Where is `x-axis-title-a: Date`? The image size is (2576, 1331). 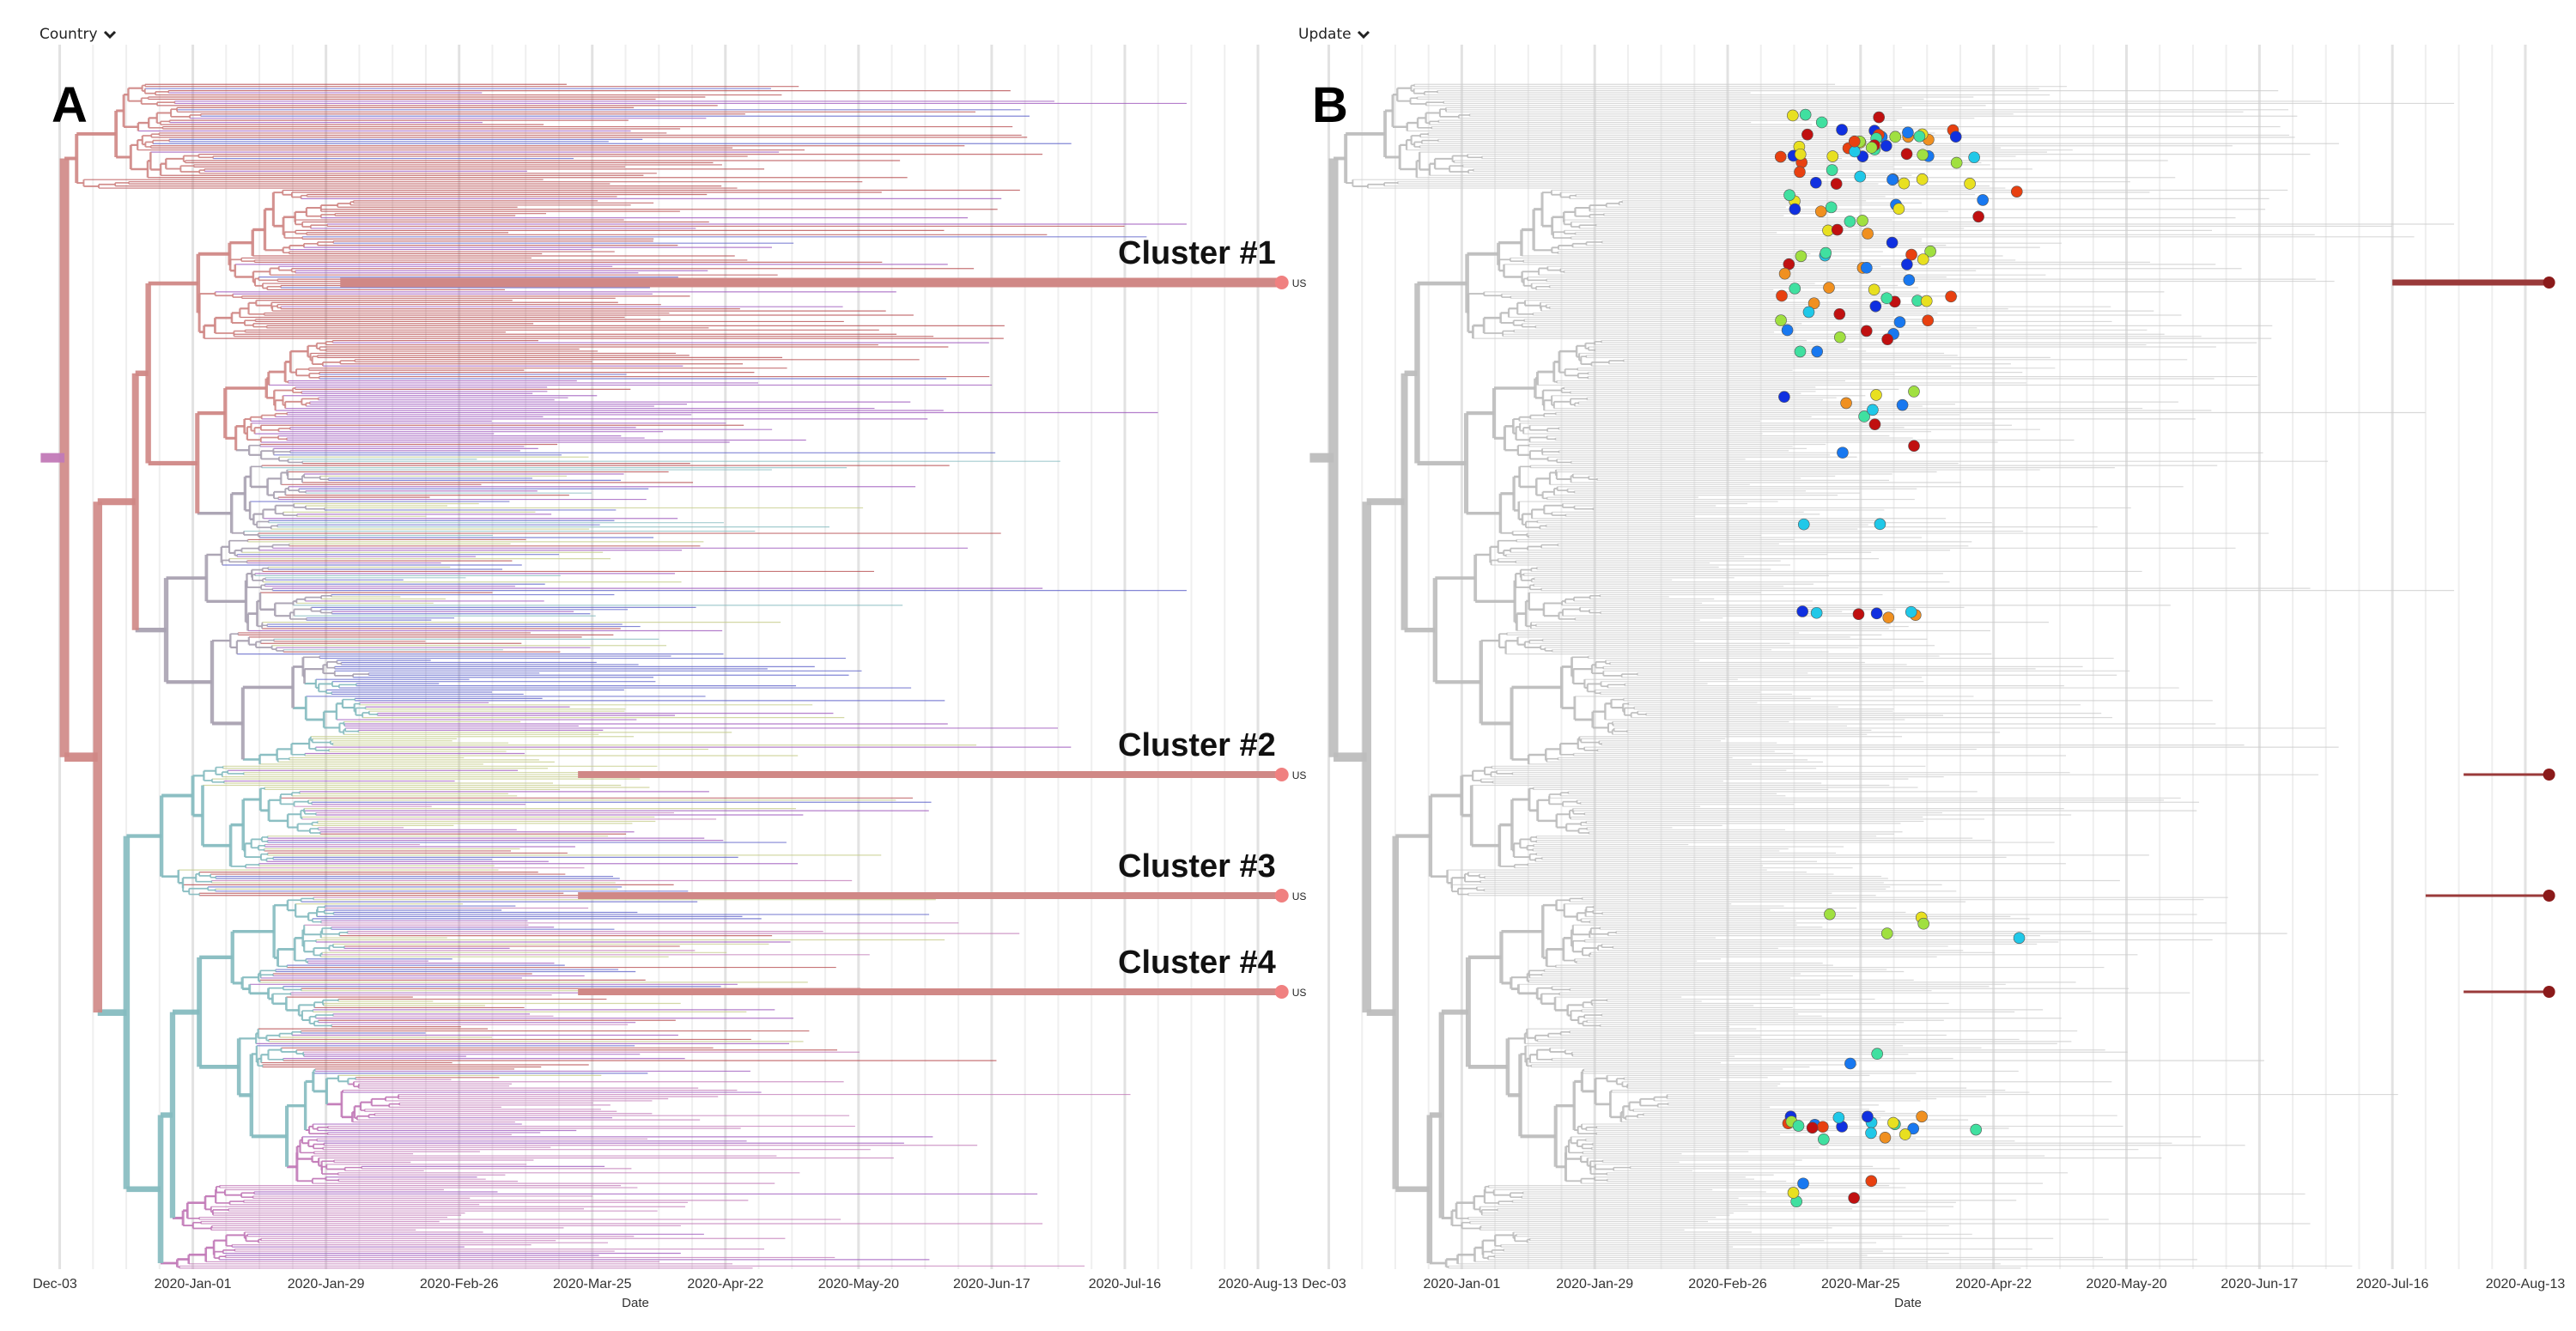
x-axis-title-a: Date is located at coordinates (636, 1303).